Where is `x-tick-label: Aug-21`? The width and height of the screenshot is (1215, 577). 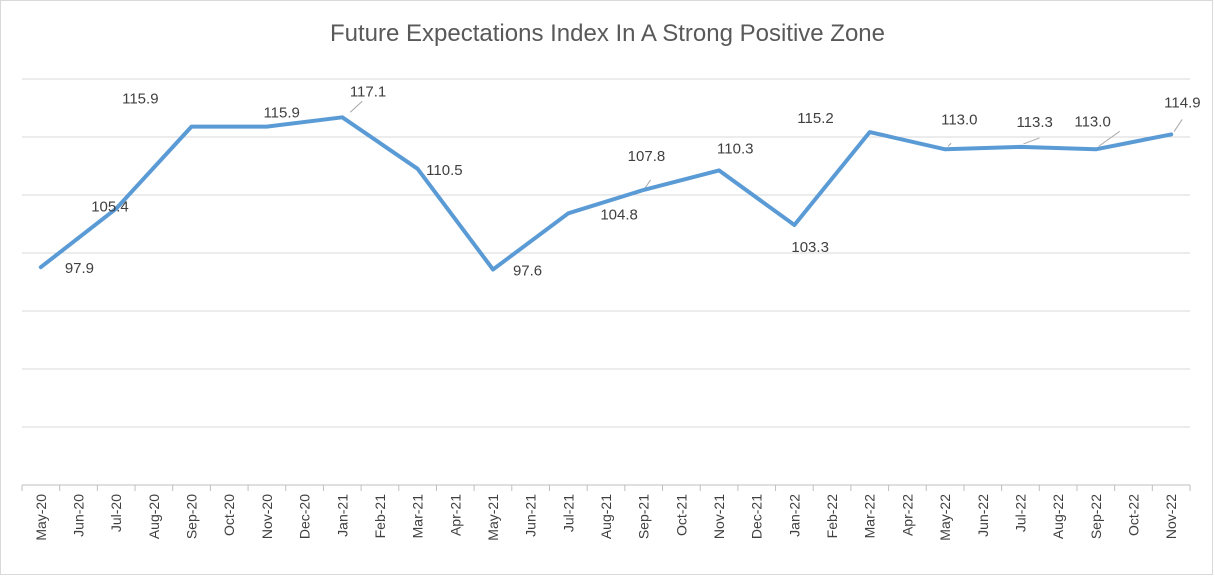 x-tick-label: Aug-21 is located at coordinates (606, 516).